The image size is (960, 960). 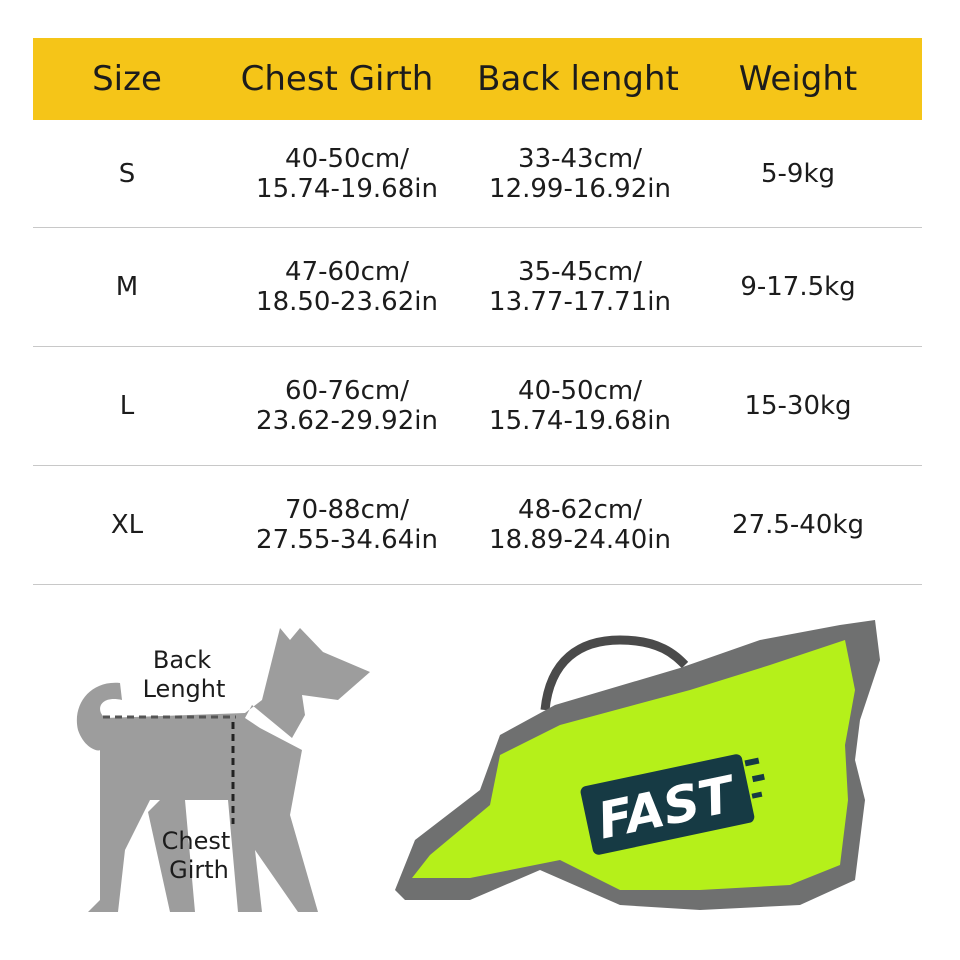 I want to click on back-cm: 40-50cm/, so click(x=580, y=391).